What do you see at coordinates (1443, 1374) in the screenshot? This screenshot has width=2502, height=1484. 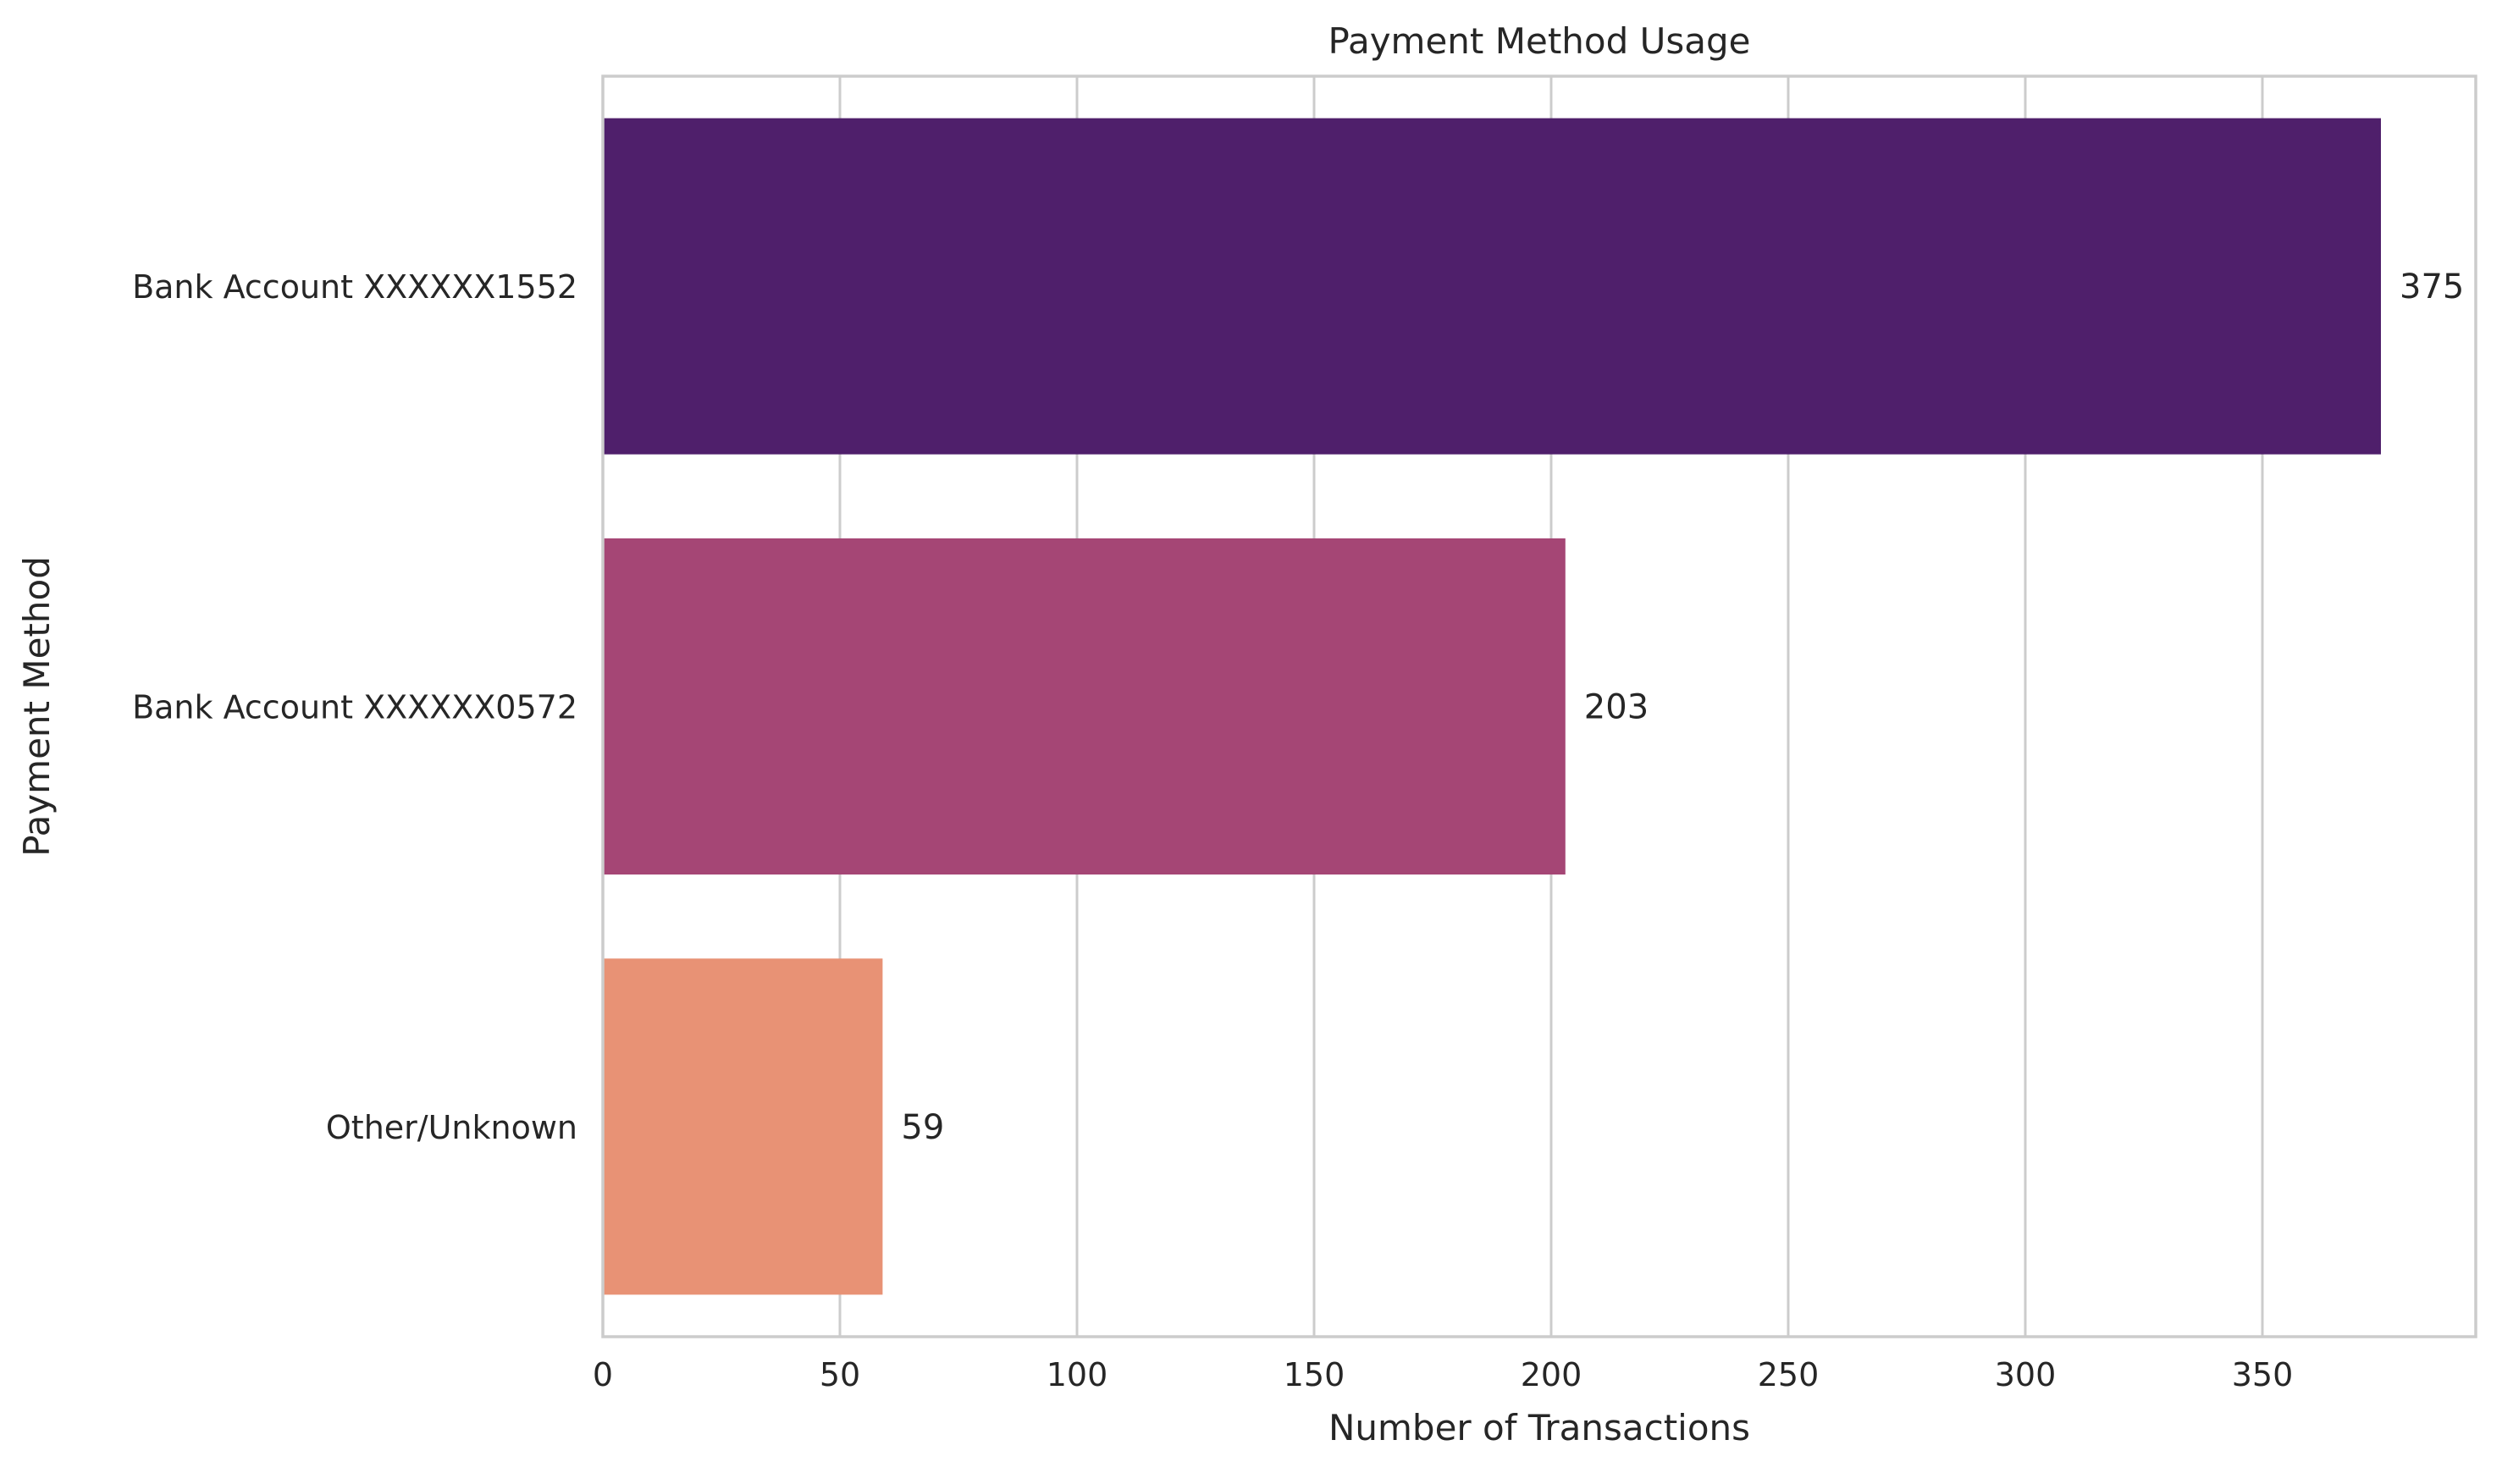 I see `x-axis-ticks: 0 50 100 150 200 250 300 350` at bounding box center [1443, 1374].